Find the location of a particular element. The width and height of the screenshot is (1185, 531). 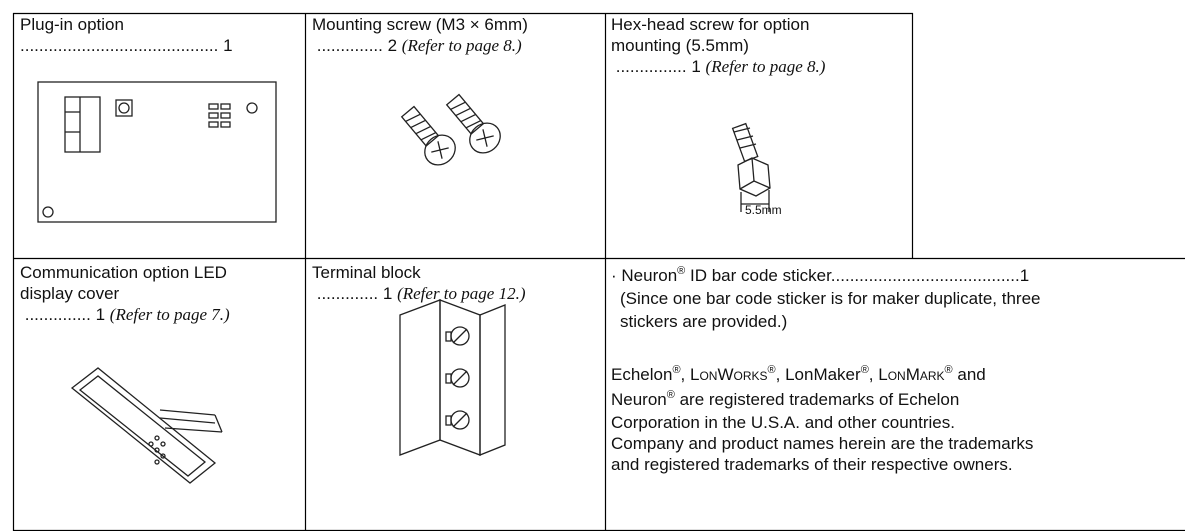

tm-text: Echelon is located at coordinates (642, 374).